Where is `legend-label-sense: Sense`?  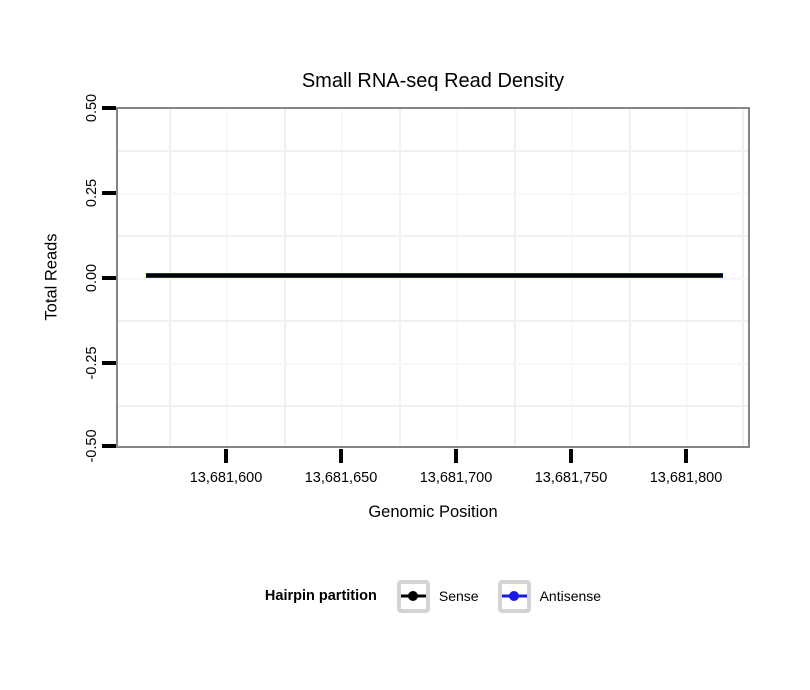
legend-label-sense: Sense is located at coordinates (458, 596).